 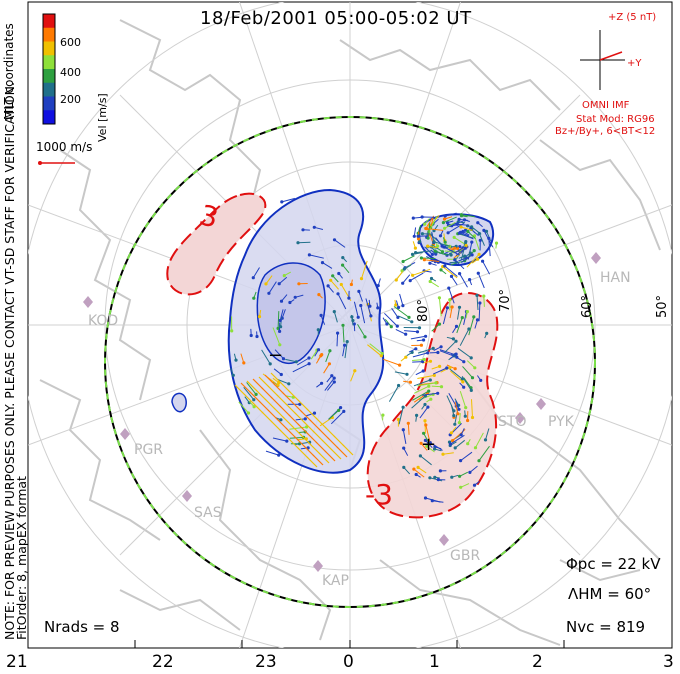 I want to click on colorbar, so click(x=49, y=69).